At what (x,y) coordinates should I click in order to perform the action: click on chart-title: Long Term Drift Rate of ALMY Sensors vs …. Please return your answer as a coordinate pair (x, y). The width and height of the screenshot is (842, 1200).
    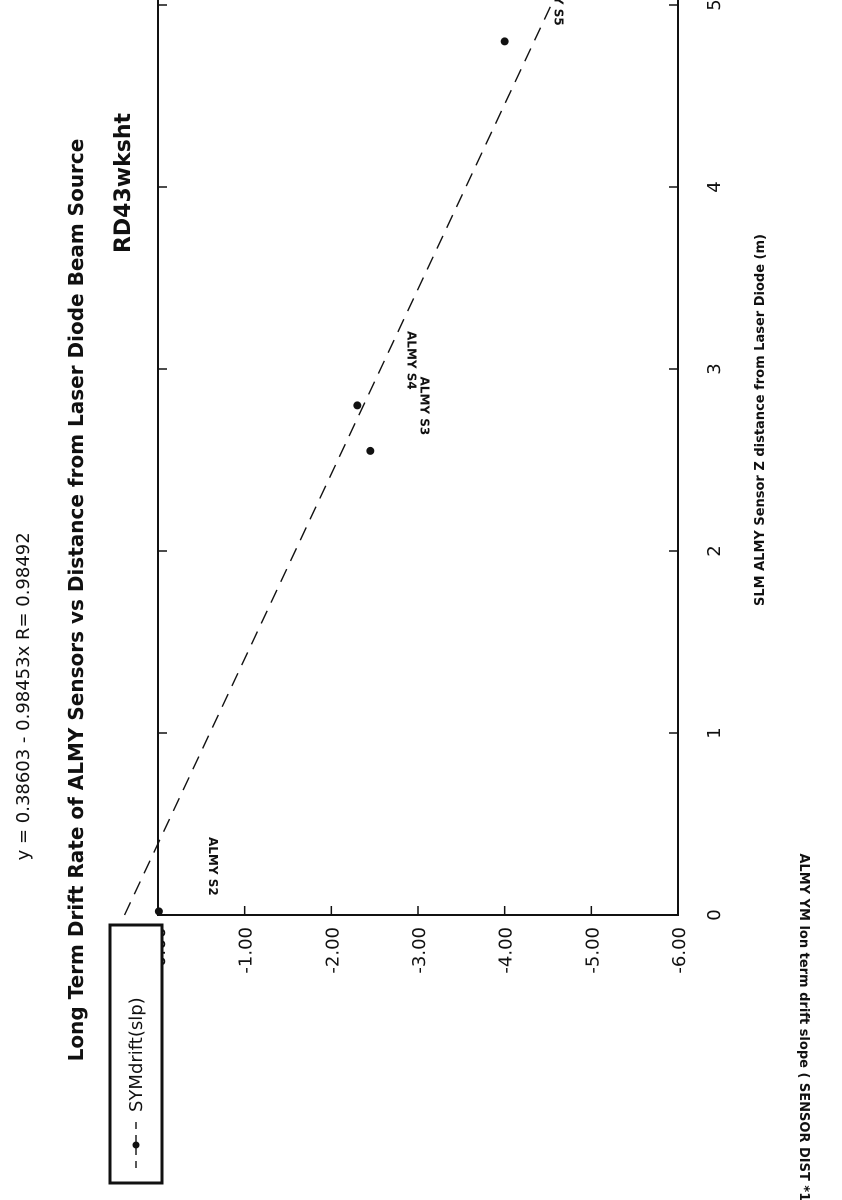
    Looking at the image, I should click on (76, 600).